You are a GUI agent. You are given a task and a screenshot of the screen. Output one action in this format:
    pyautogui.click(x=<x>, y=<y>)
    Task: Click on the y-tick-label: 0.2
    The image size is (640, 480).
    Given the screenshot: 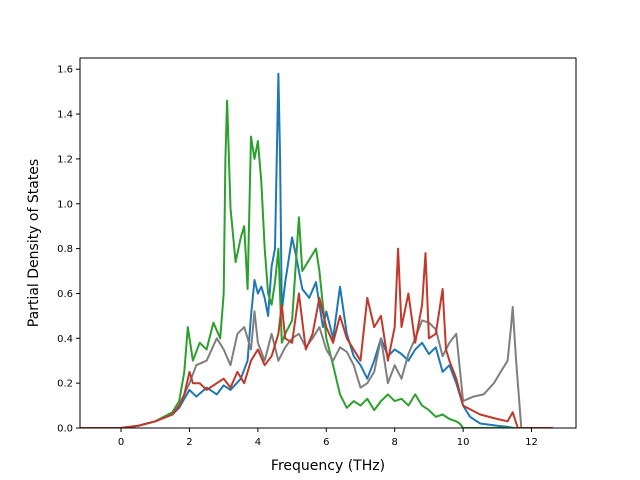 What is the action you would take?
    pyautogui.click(x=65, y=384)
    